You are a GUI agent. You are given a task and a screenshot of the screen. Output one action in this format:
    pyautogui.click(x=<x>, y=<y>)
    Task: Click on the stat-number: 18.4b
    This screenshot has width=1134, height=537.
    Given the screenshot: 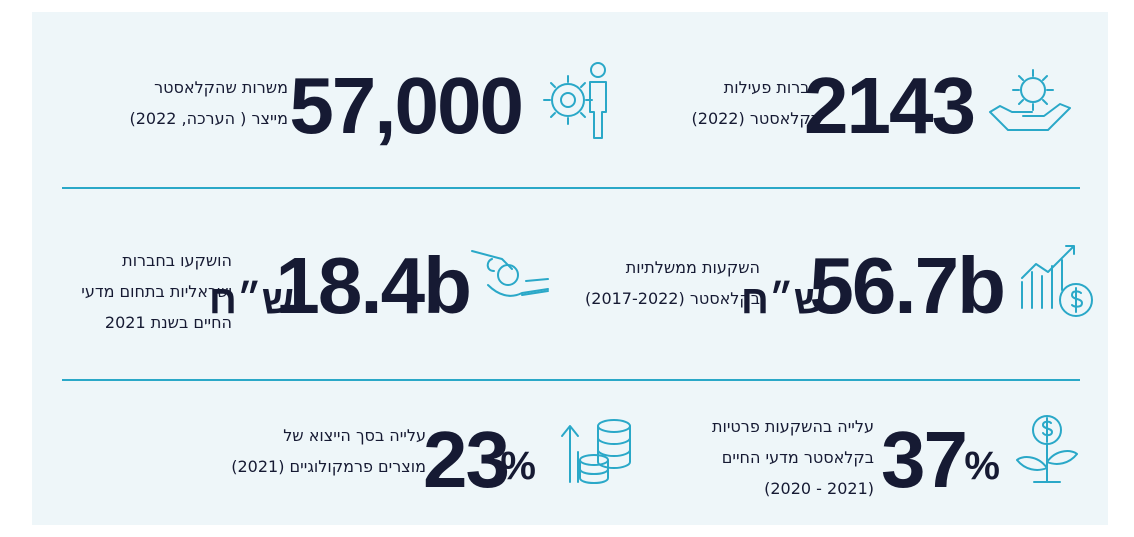 What is the action you would take?
    pyautogui.click(x=373, y=285)
    